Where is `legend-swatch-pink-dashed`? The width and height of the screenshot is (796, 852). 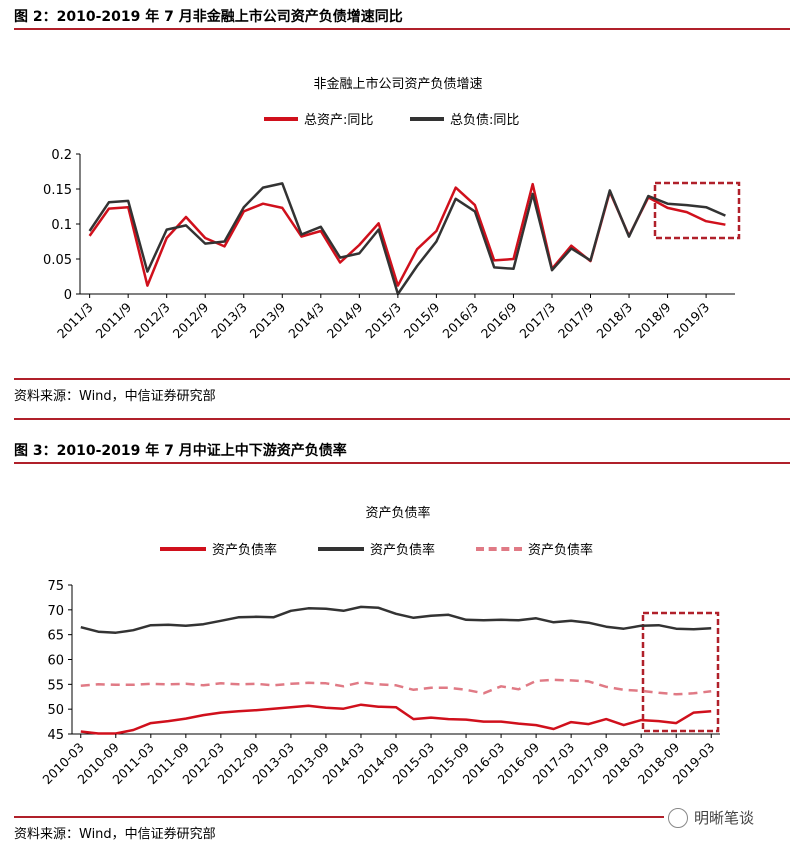 legend-swatch-pink-dashed is located at coordinates (499, 548).